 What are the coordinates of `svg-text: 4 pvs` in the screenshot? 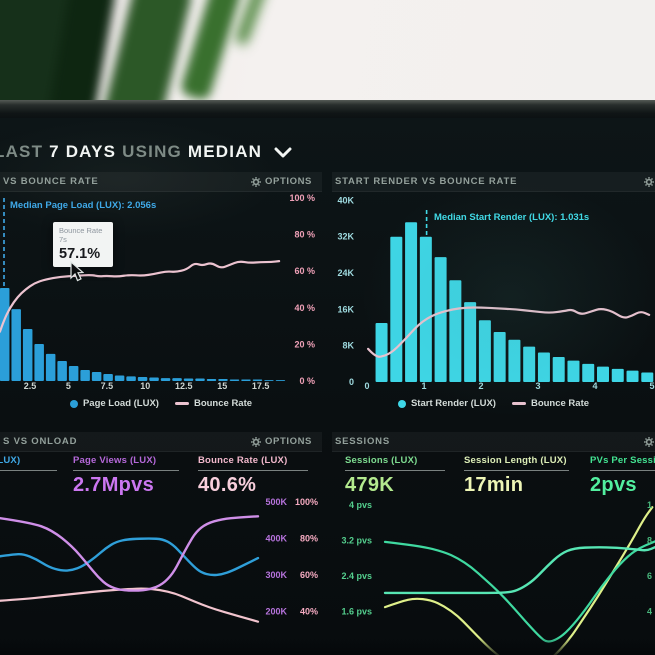 It's located at (360, 505).